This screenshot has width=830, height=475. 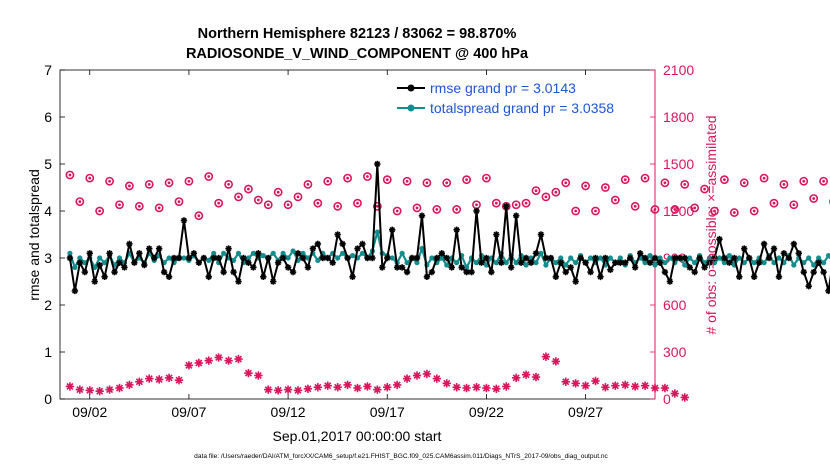 What do you see at coordinates (48, 352) in the screenshot?
I see `y-left-tick-label: 1` at bounding box center [48, 352].